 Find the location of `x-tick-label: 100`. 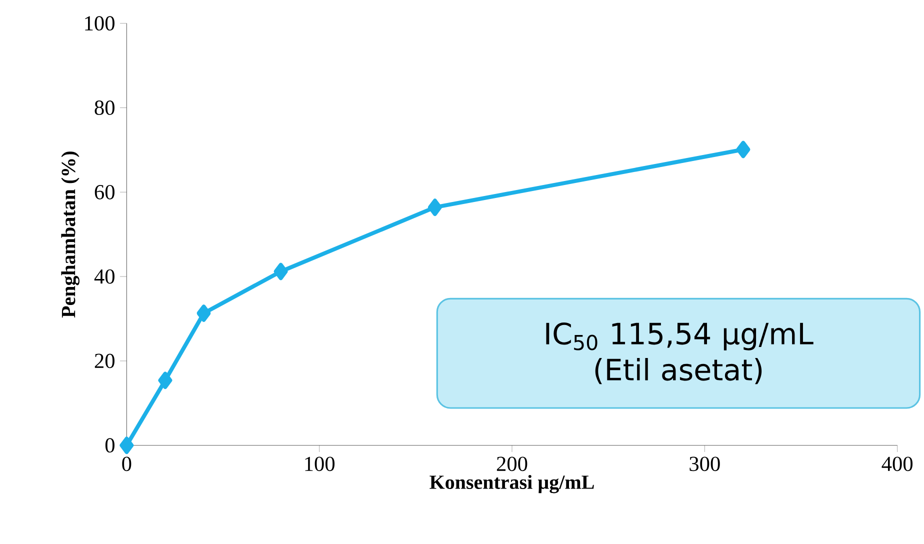

x-tick-label: 100 is located at coordinates (320, 464).